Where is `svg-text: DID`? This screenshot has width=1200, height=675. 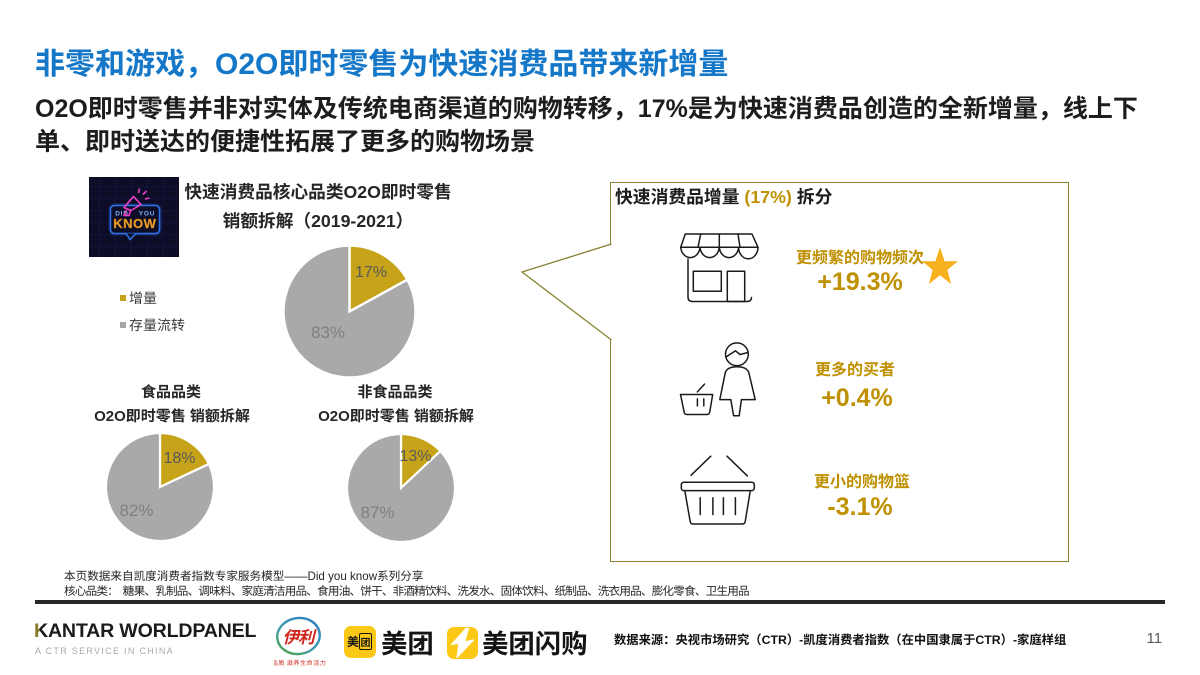
svg-text: DID is located at coordinates (122, 214).